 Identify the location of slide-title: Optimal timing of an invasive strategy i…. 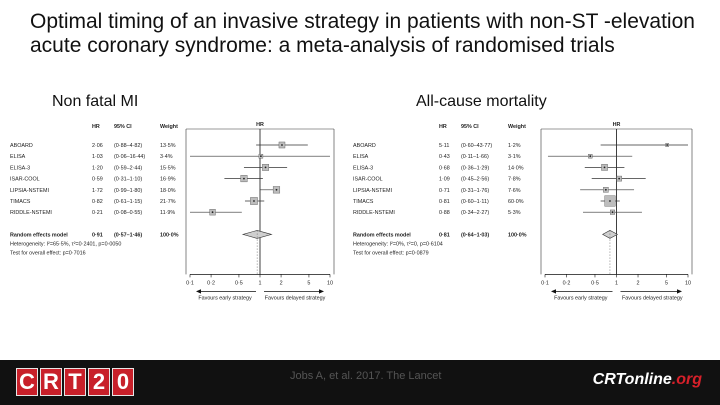
(362, 33).